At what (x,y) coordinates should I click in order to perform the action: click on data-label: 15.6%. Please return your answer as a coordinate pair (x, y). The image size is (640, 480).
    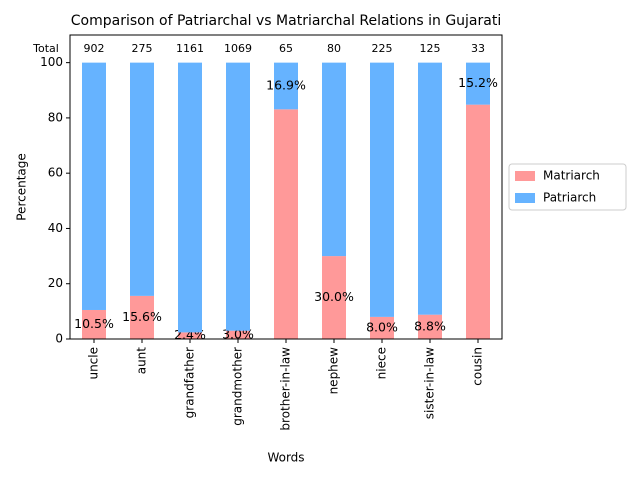
    Looking at the image, I should click on (142, 316).